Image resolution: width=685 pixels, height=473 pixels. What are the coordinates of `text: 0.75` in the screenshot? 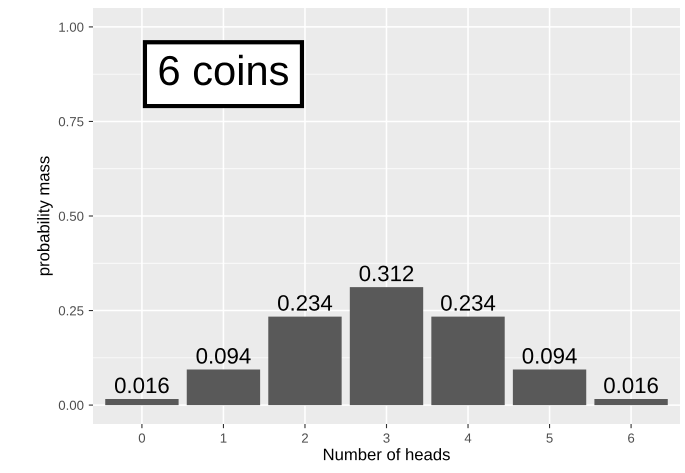 It's located at (71, 121).